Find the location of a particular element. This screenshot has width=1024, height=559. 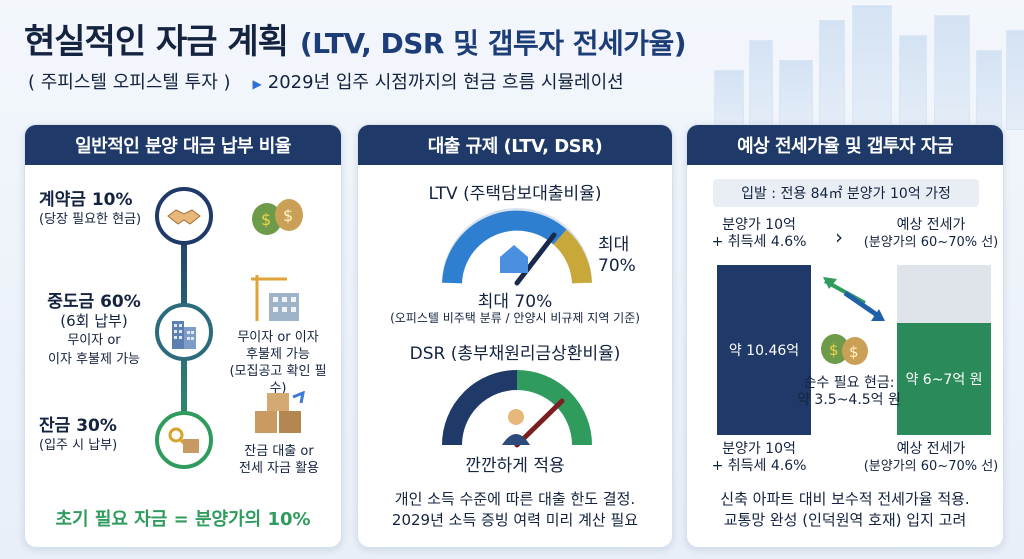

jeonse-bar: 약 6~7억 원 is located at coordinates (944, 379).